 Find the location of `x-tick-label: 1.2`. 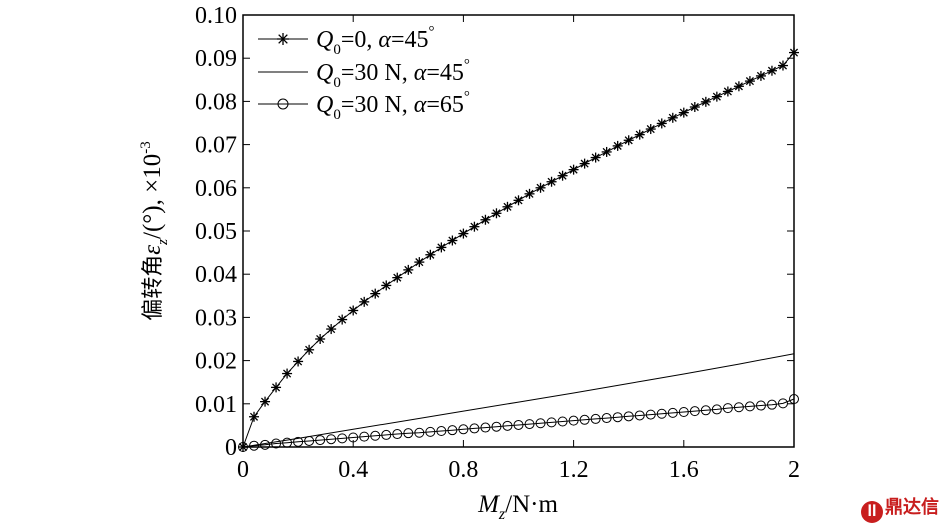

x-tick-label: 1.2 is located at coordinates (574, 470).